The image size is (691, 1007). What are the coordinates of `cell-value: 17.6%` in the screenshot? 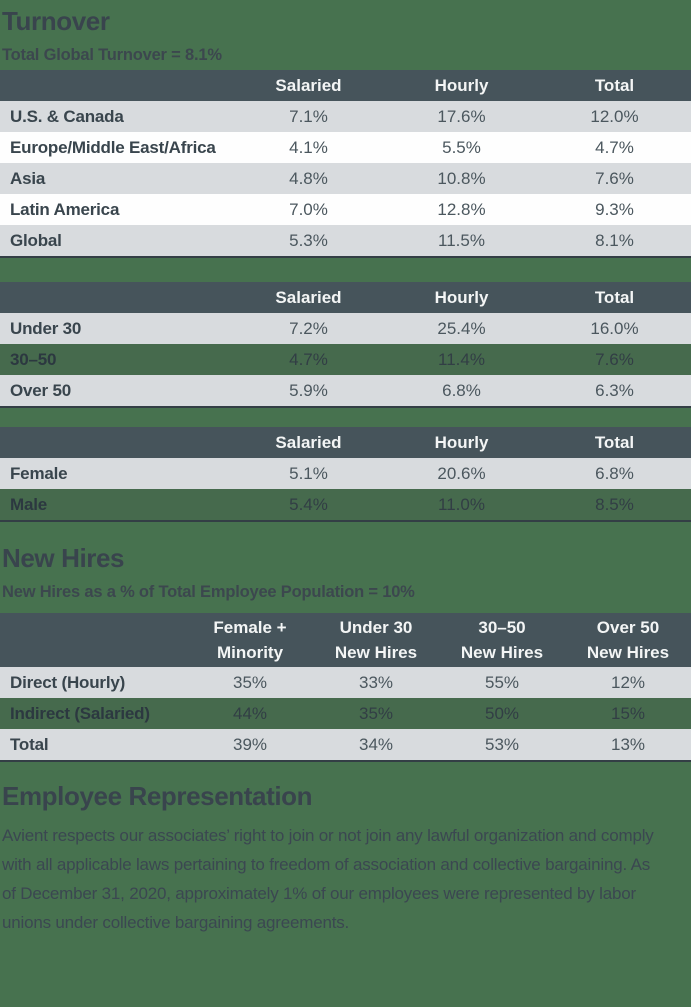 It's located at (461, 116).